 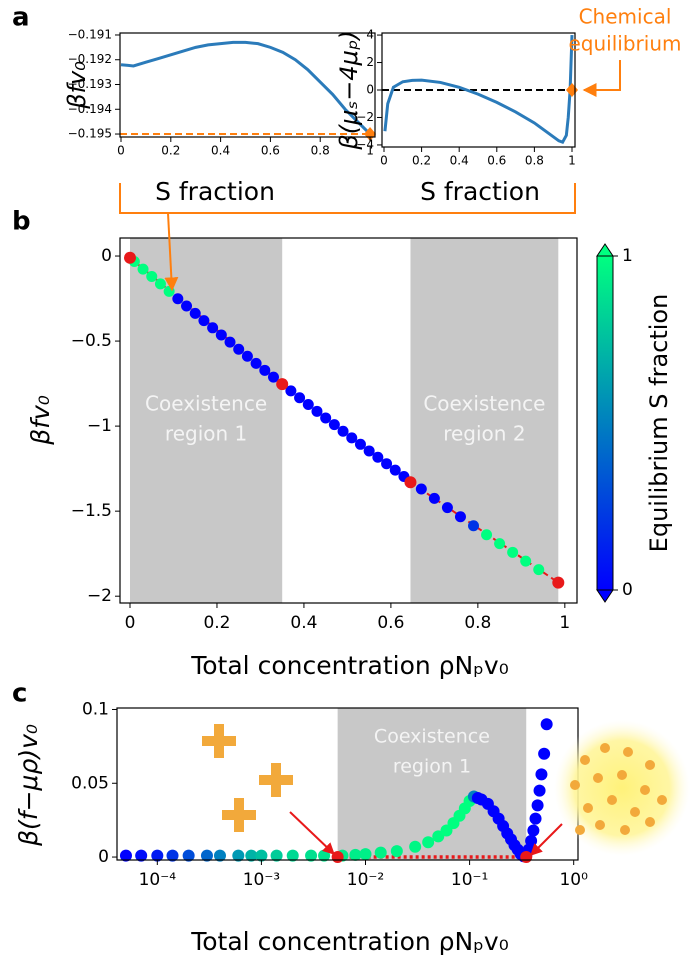 What do you see at coordinates (19, 694) in the screenshot?
I see `panel-letter: c` at bounding box center [19, 694].